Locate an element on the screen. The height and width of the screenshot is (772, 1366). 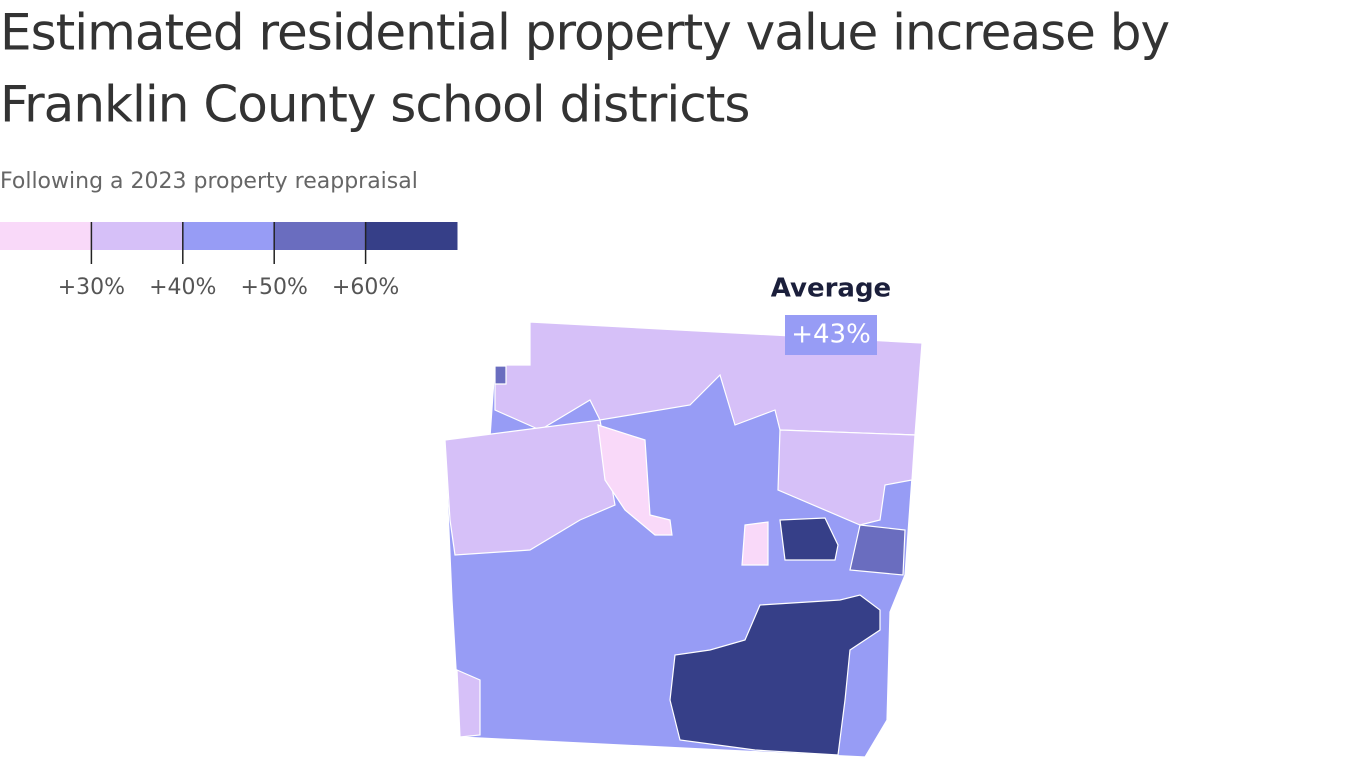
average-label: Average is located at coordinates (831, 289).